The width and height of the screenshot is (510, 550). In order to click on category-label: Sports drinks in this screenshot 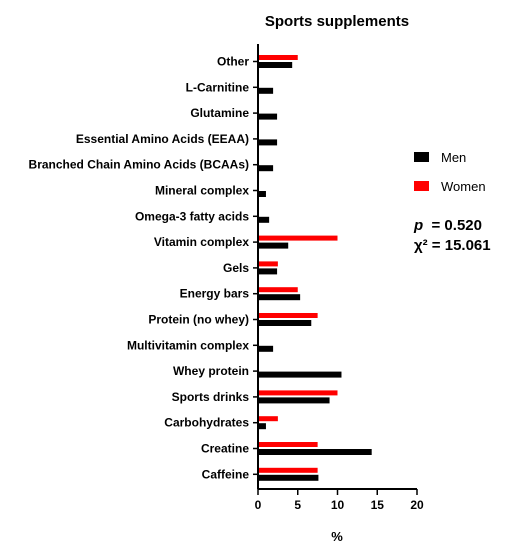, I will do `click(211, 397)`.